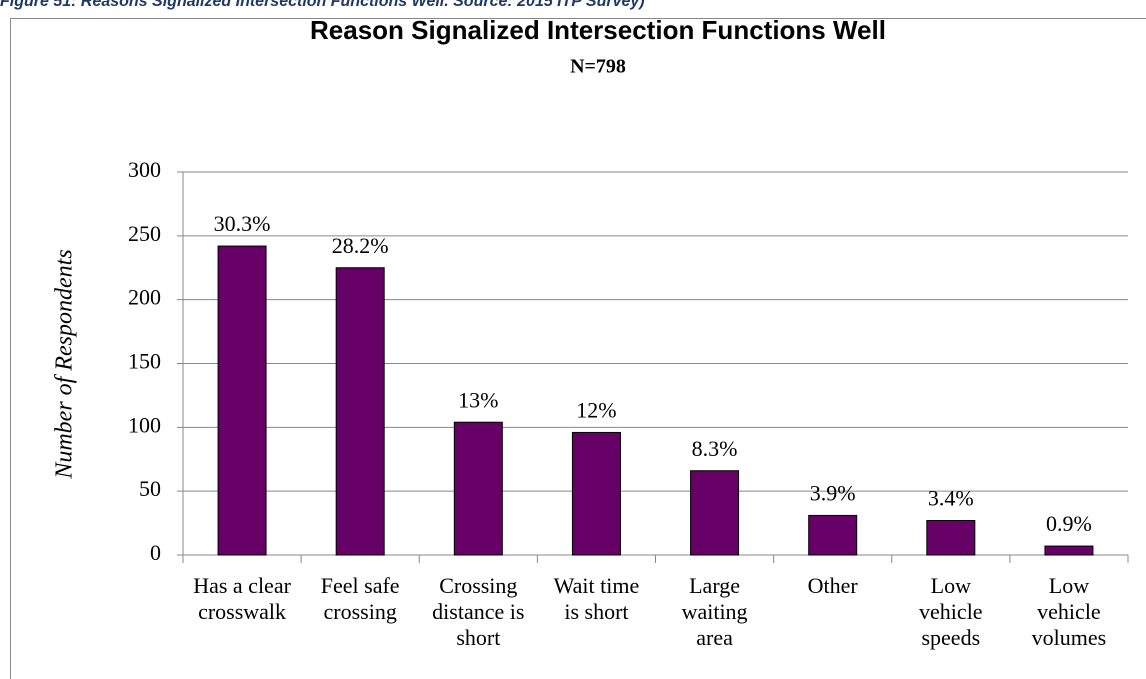 The height and width of the screenshot is (679, 1146). Describe the element at coordinates (155, 552) in the screenshot. I see `y-tick-label: 0` at that location.